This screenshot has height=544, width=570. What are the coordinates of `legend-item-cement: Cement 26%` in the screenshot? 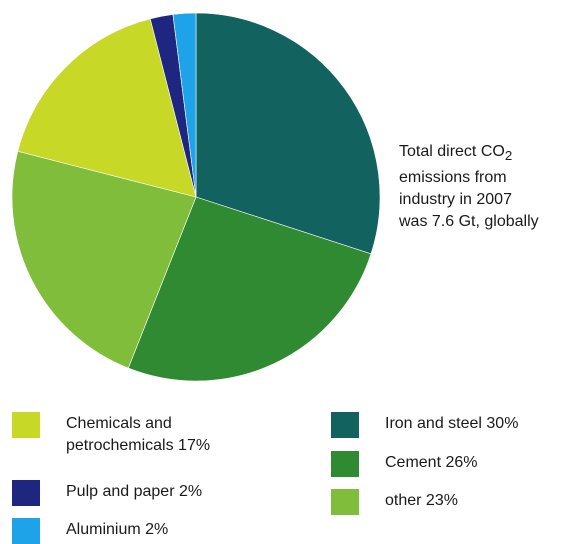 It's located at (404, 464).